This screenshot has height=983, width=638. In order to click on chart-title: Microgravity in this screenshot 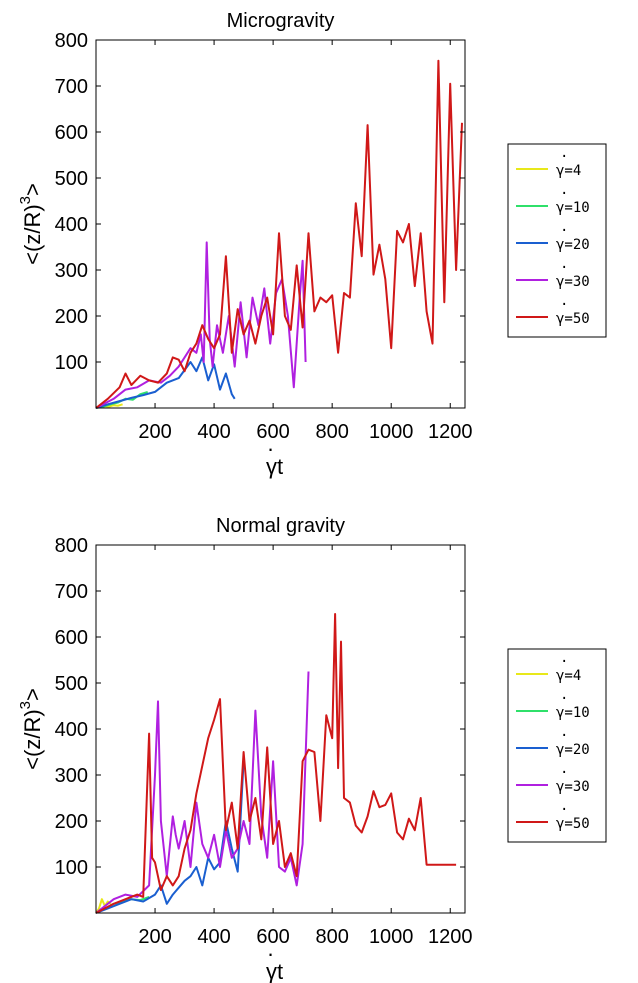, I will do `click(281, 21)`.